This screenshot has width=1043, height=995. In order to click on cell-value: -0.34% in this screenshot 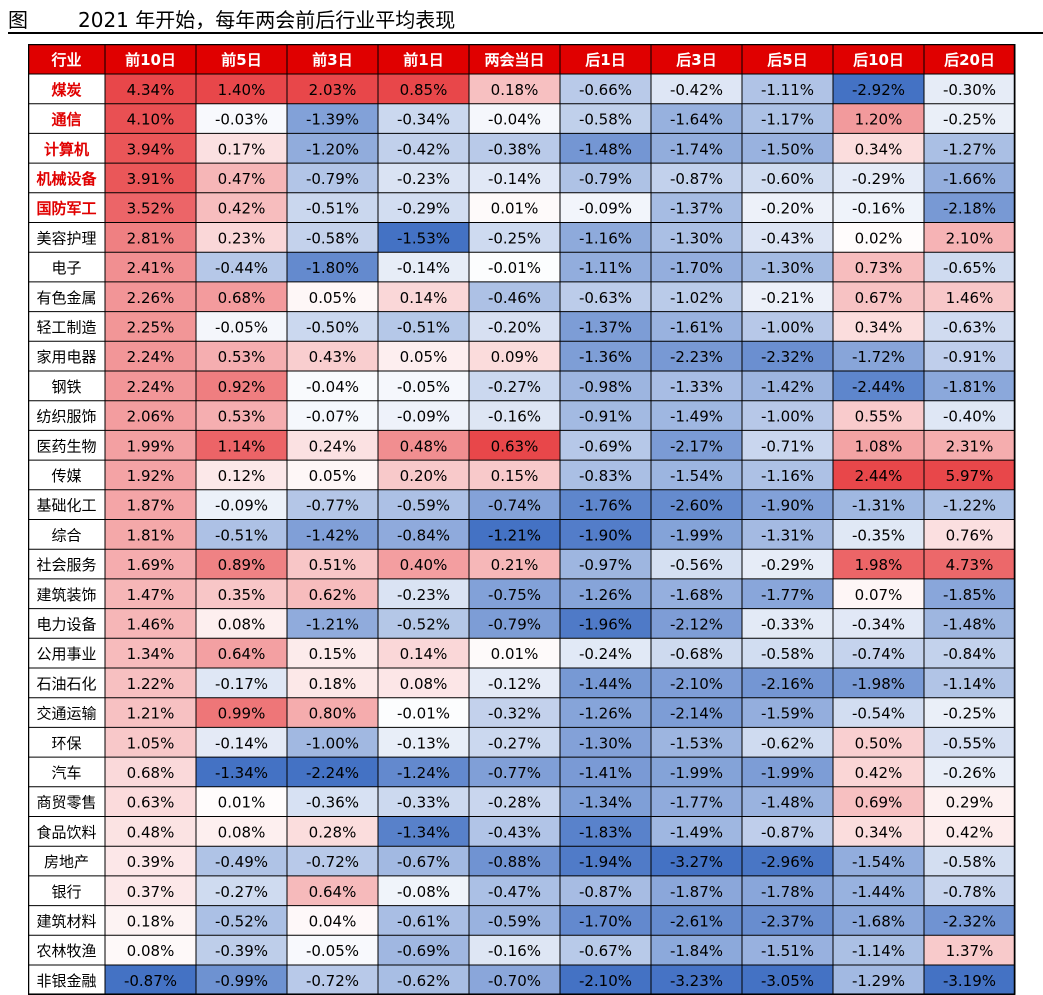, I will do `click(878, 624)`.